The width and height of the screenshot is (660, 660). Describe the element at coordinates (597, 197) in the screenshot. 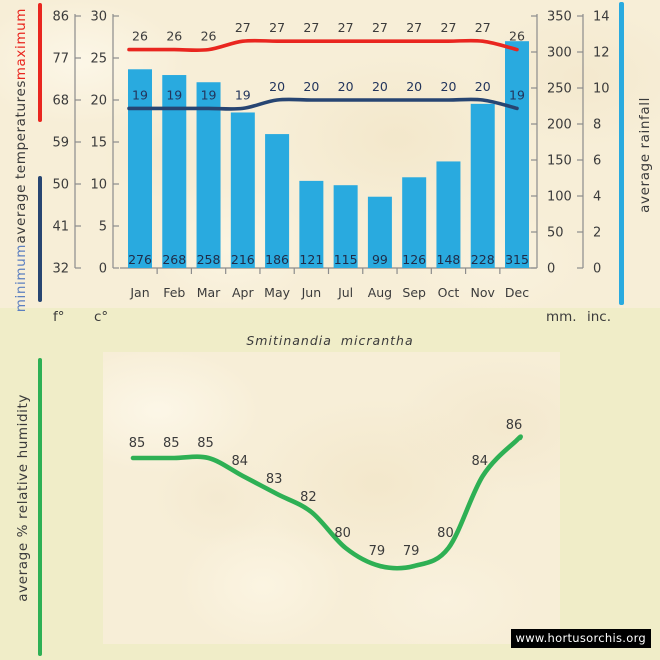

I see `svg-text: 4` at that location.